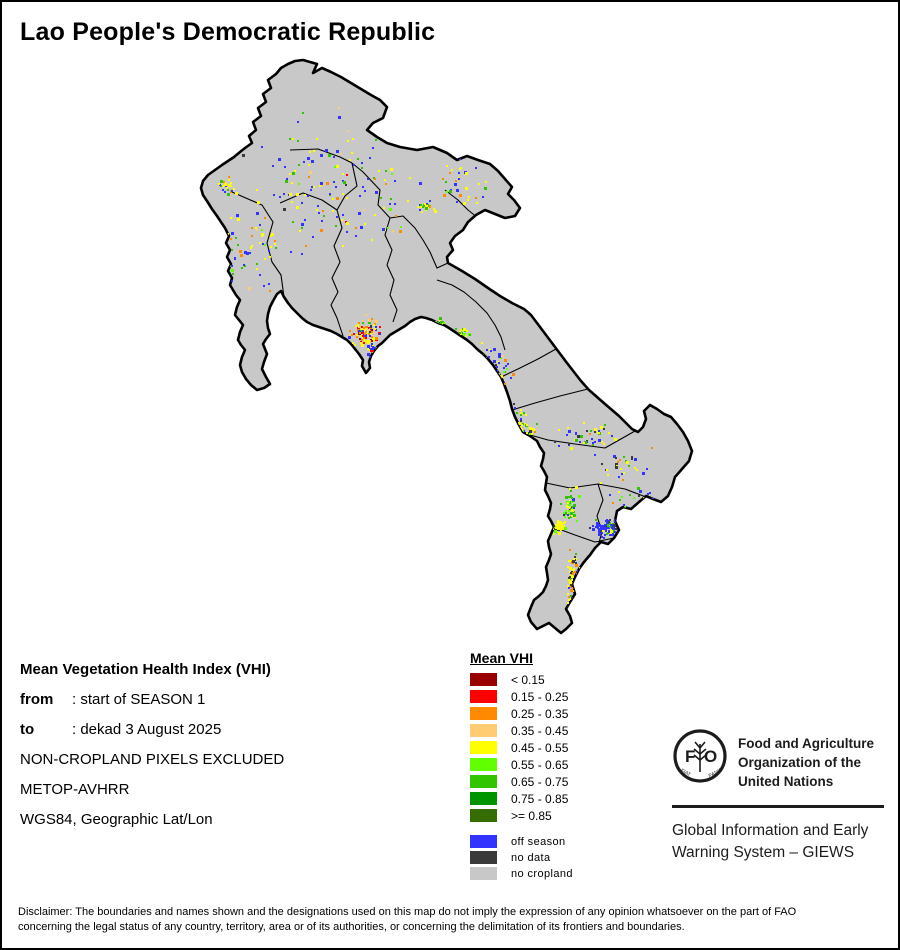 The height and width of the screenshot is (950, 900). What do you see at coordinates (116, 819) in the screenshot?
I see `info-line: WGS84, Geographic Lat/Lon` at bounding box center [116, 819].